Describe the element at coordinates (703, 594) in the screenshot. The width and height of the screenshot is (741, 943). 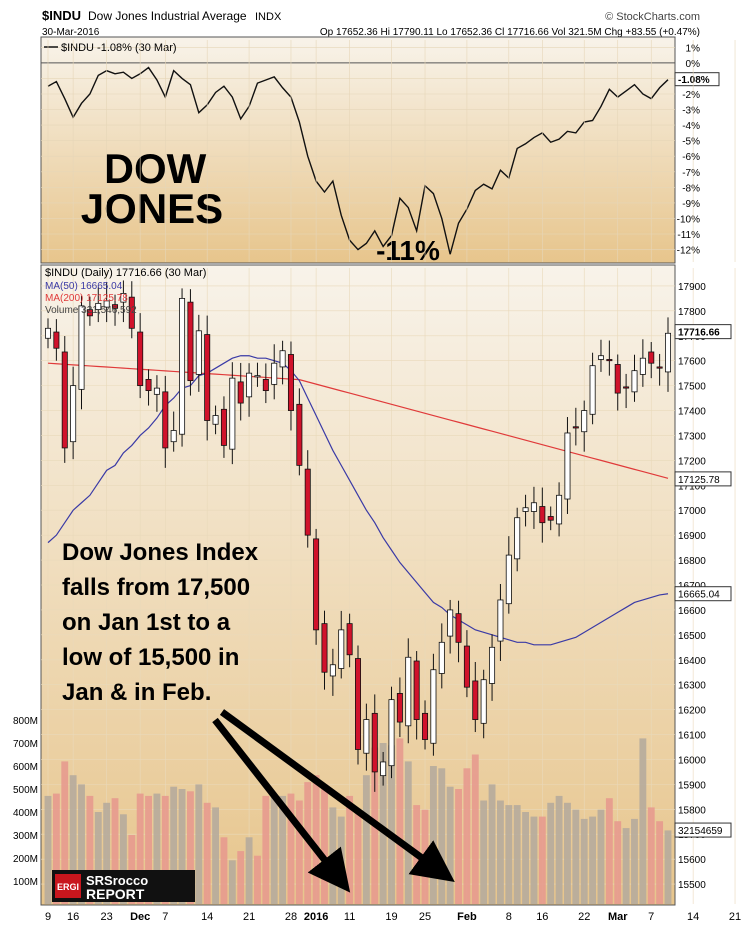
I see `price-tag: 16665.04` at that location.